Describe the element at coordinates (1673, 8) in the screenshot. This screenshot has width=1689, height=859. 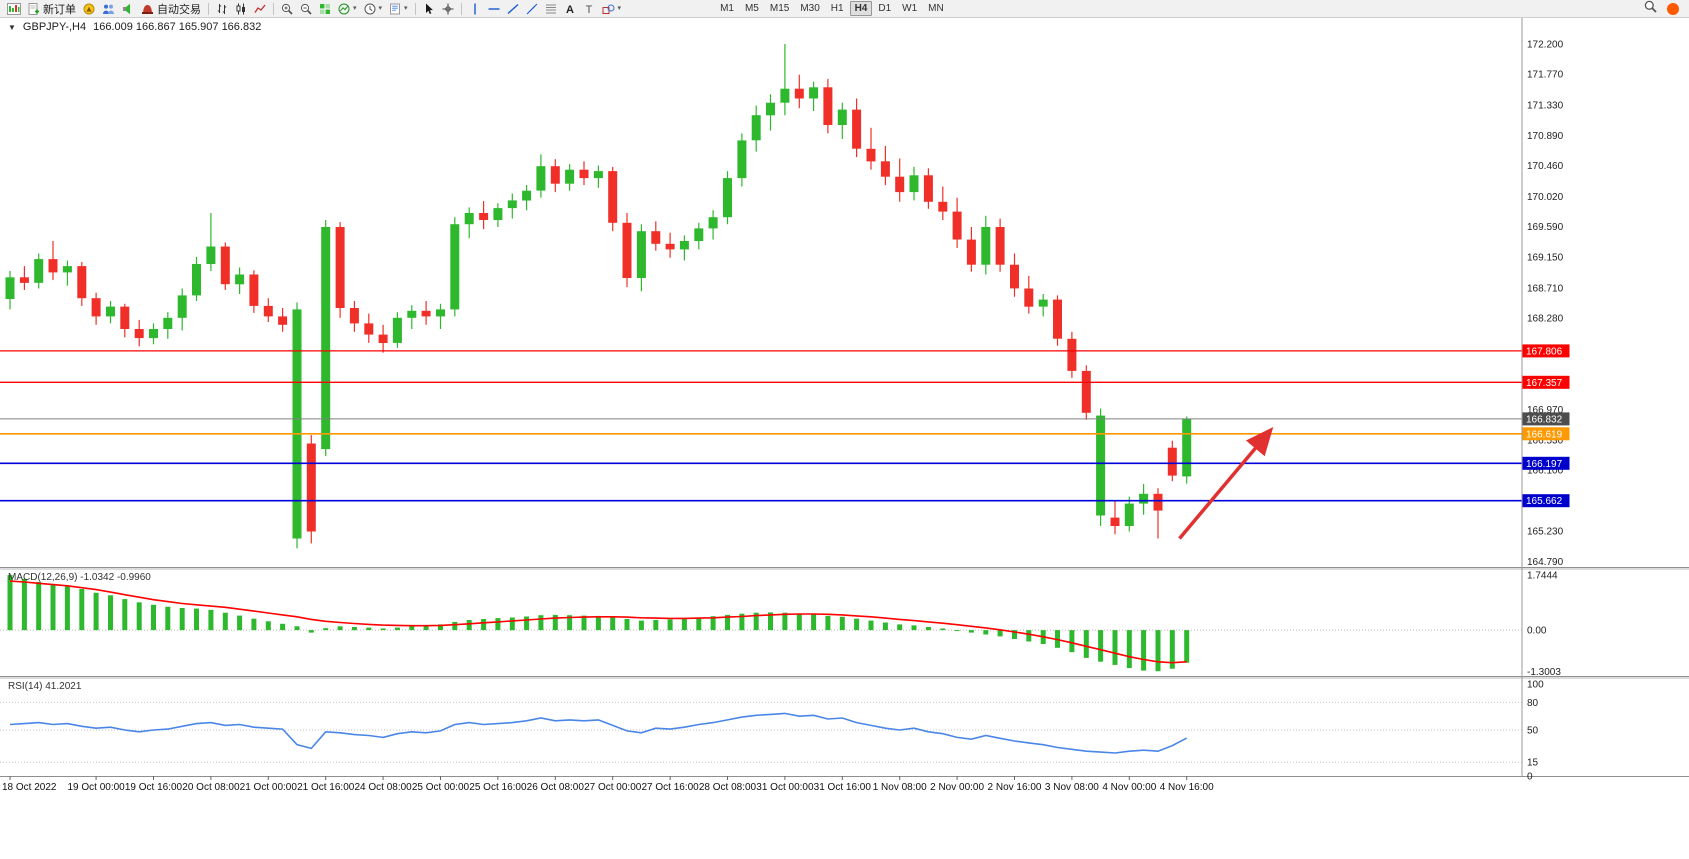
I see `notification-dot` at that location.